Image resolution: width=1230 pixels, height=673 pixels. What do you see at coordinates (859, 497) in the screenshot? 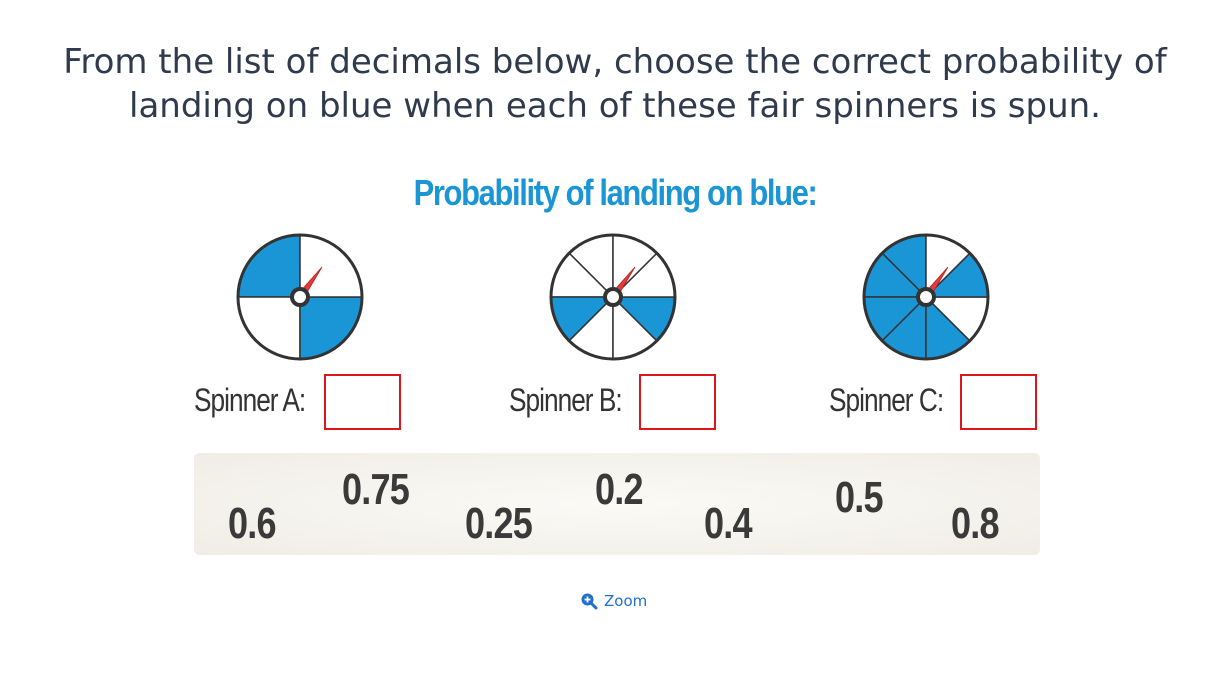
I see `option-tile: 0.5` at bounding box center [859, 497].